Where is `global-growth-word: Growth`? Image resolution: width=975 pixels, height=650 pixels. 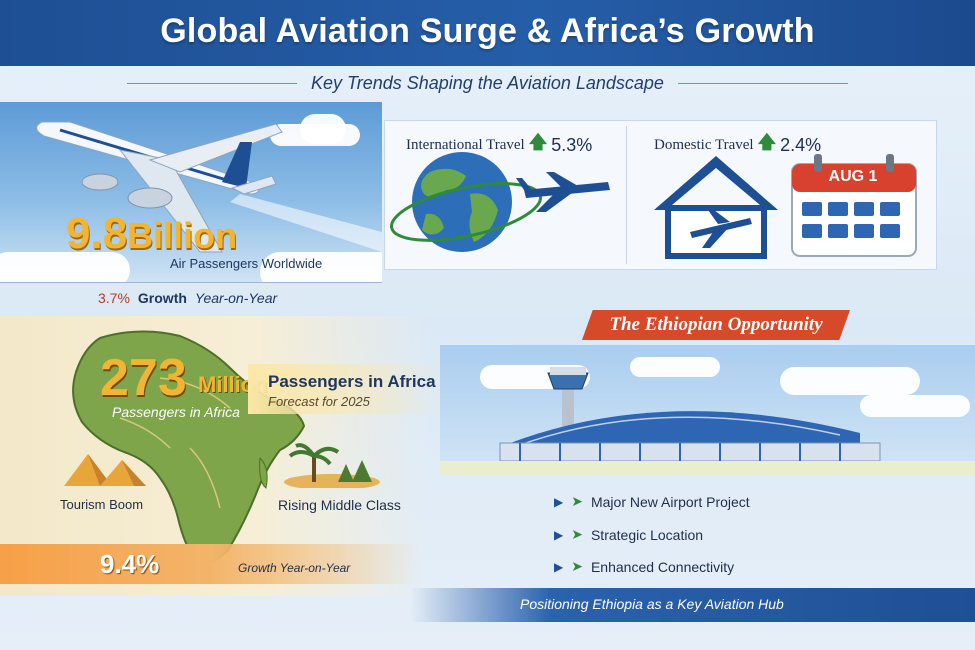
global-growth-word: Growth is located at coordinates (162, 297).